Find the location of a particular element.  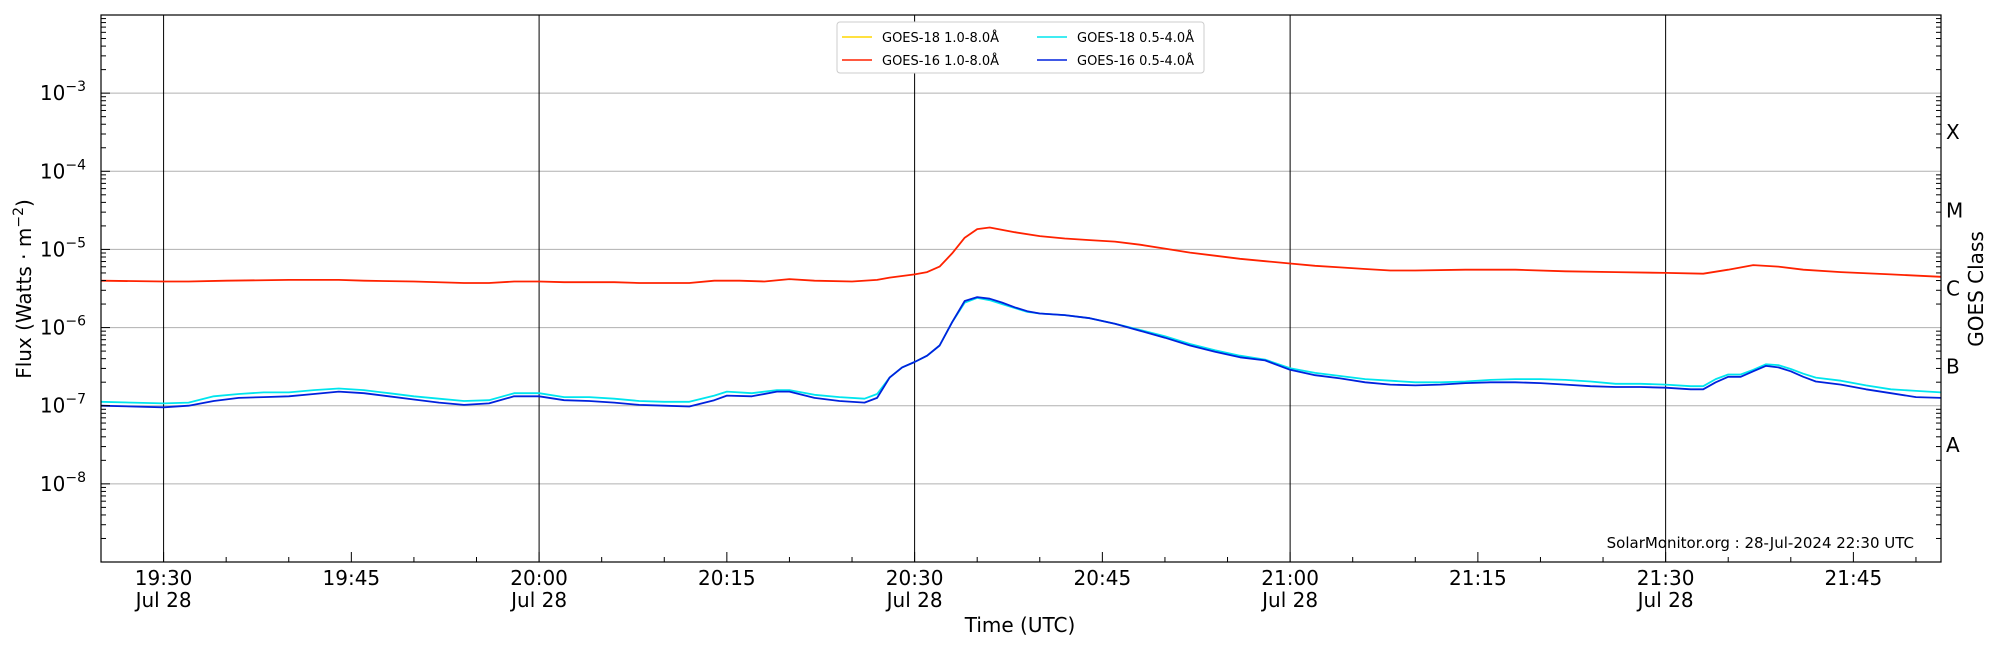

goes-class-labels: X M C B A is located at coordinates (1954, 288).